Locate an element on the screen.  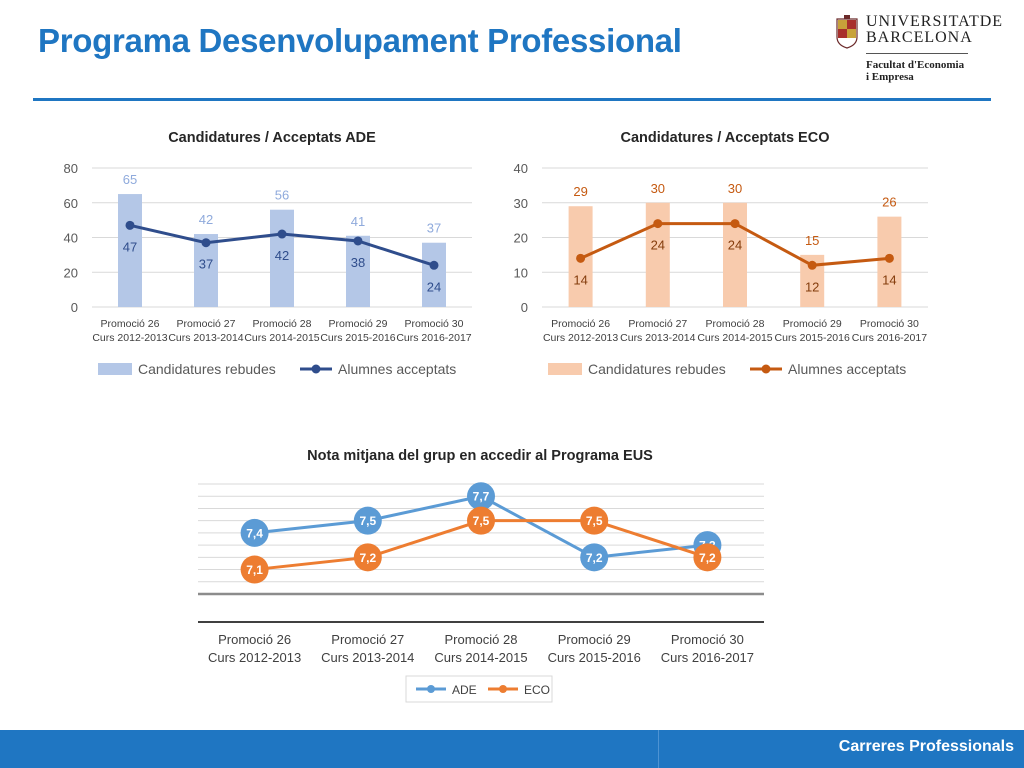
point-value-label: 7,7 is located at coordinates (481, 497).